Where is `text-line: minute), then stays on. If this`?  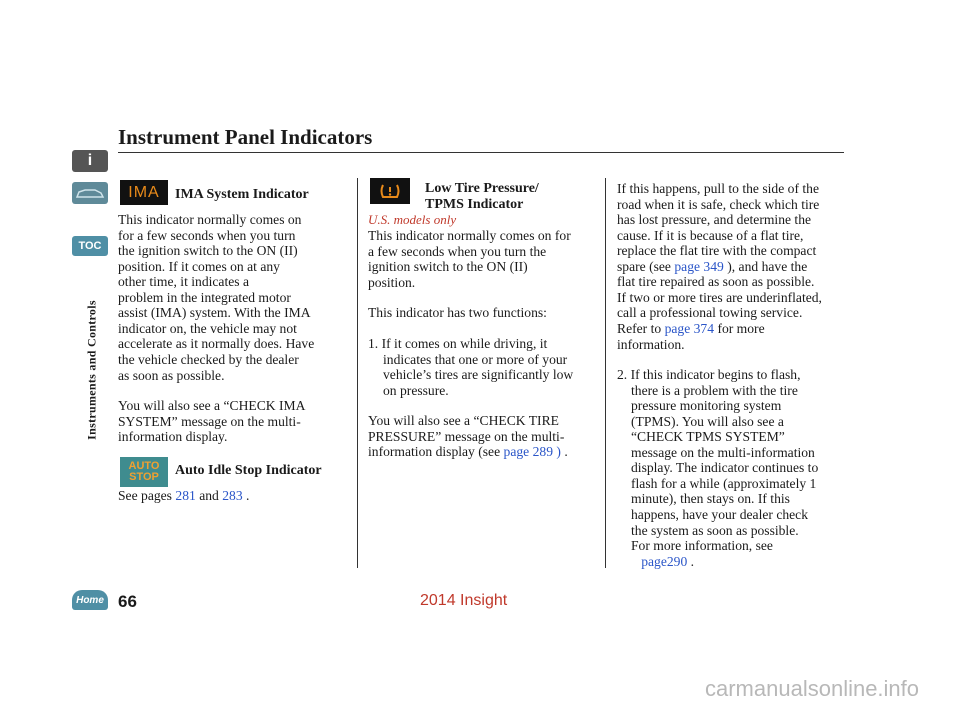 text-line: minute), then stays on. If this is located at coordinates (710, 499).